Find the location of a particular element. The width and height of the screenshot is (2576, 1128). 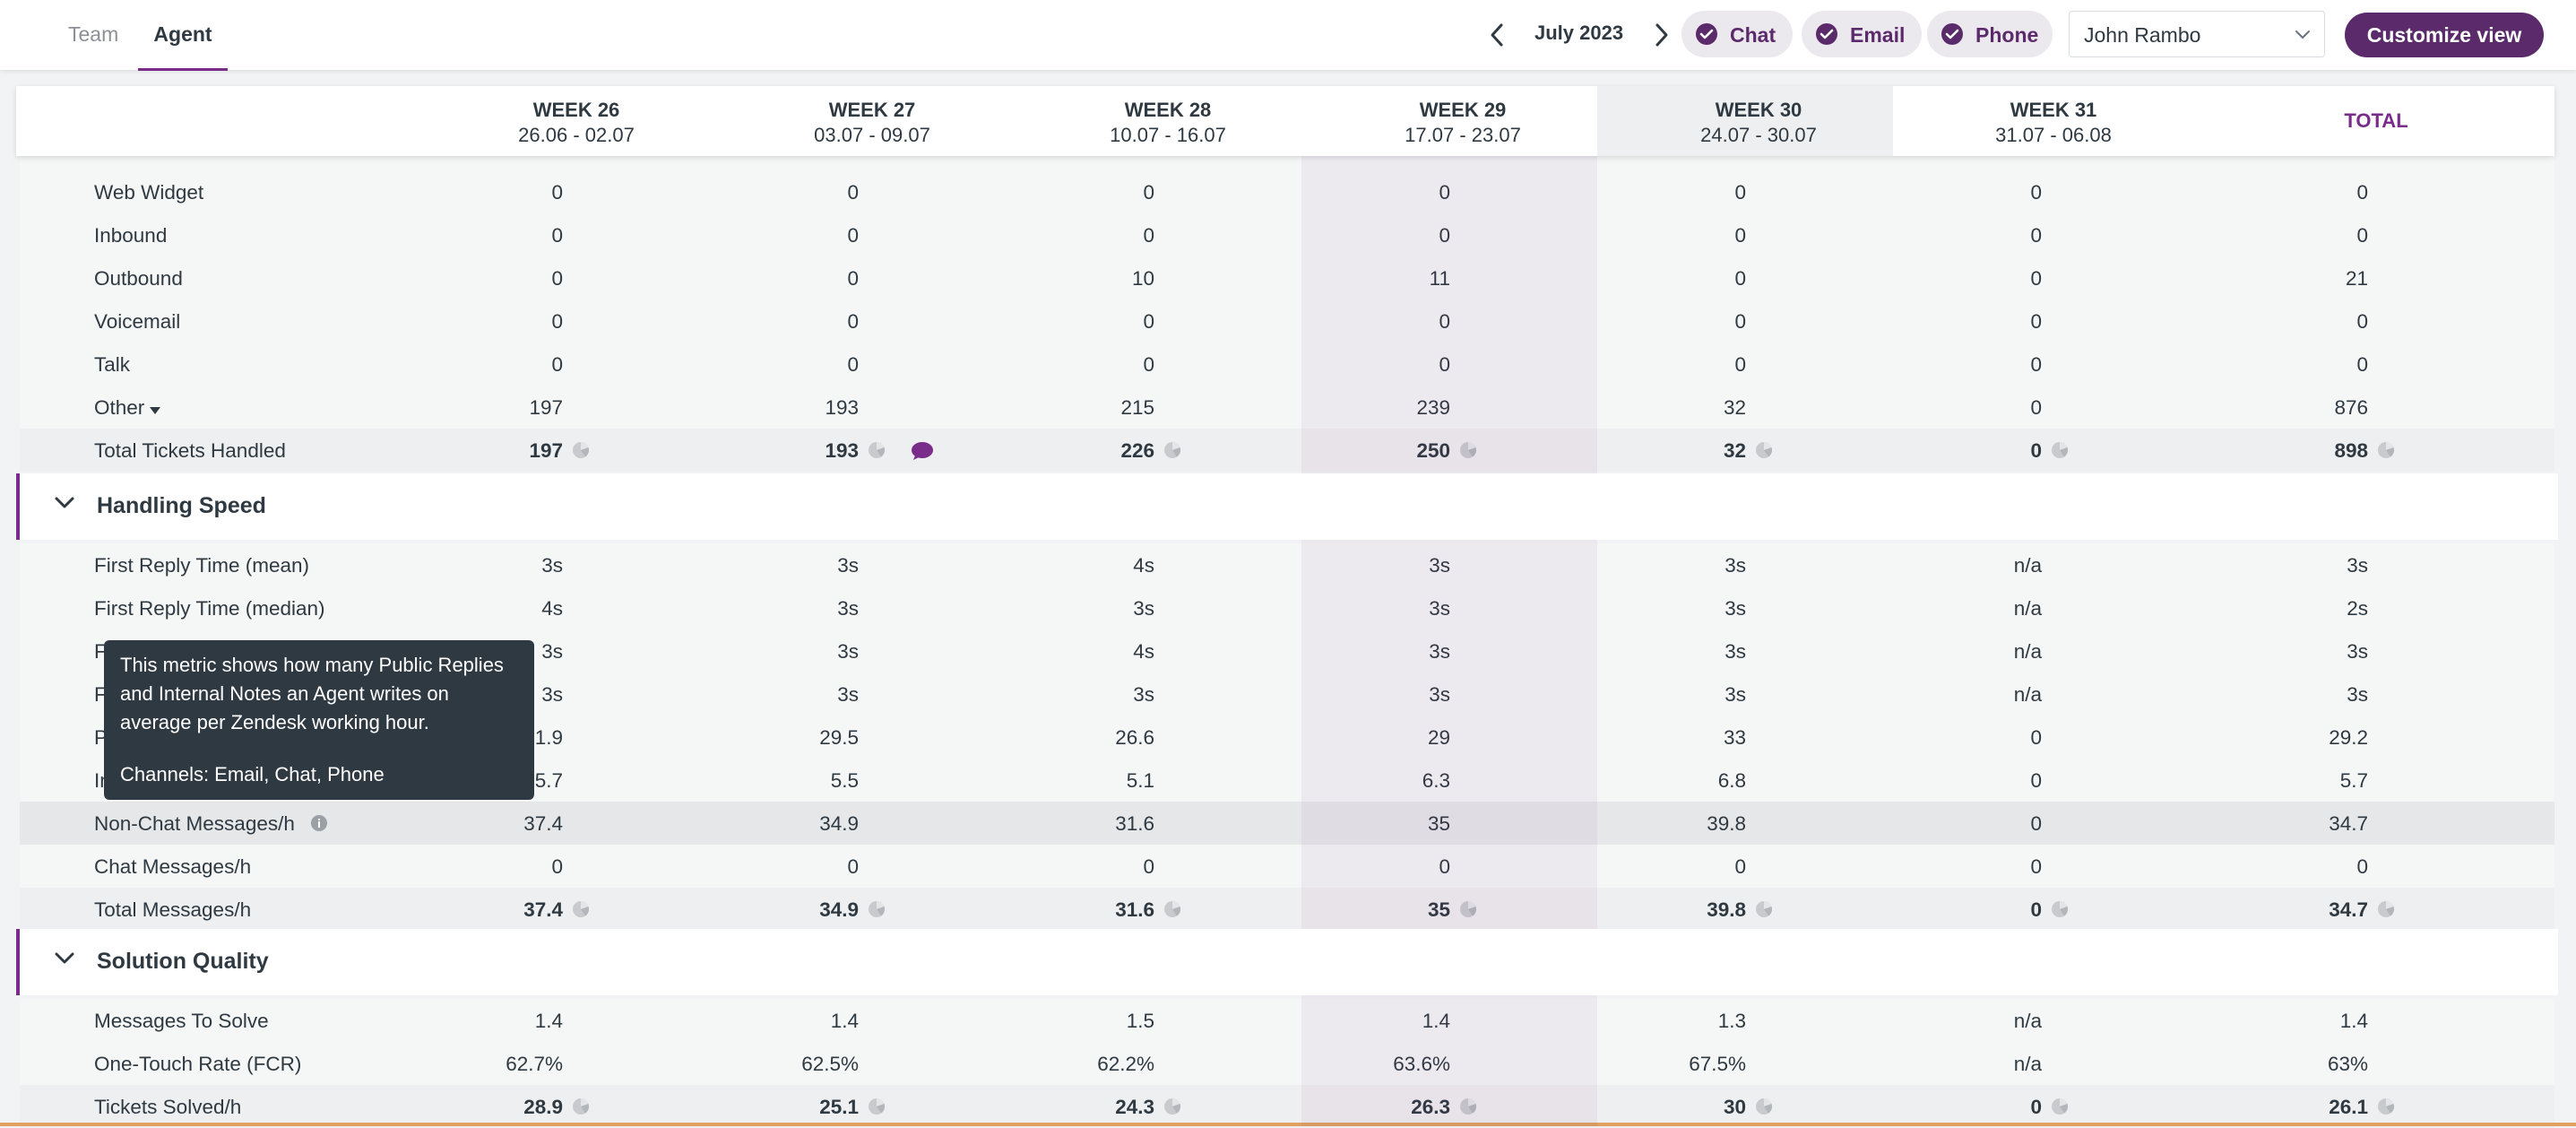

section-header-solution-quality: Solution Quality is located at coordinates (1287, 962).